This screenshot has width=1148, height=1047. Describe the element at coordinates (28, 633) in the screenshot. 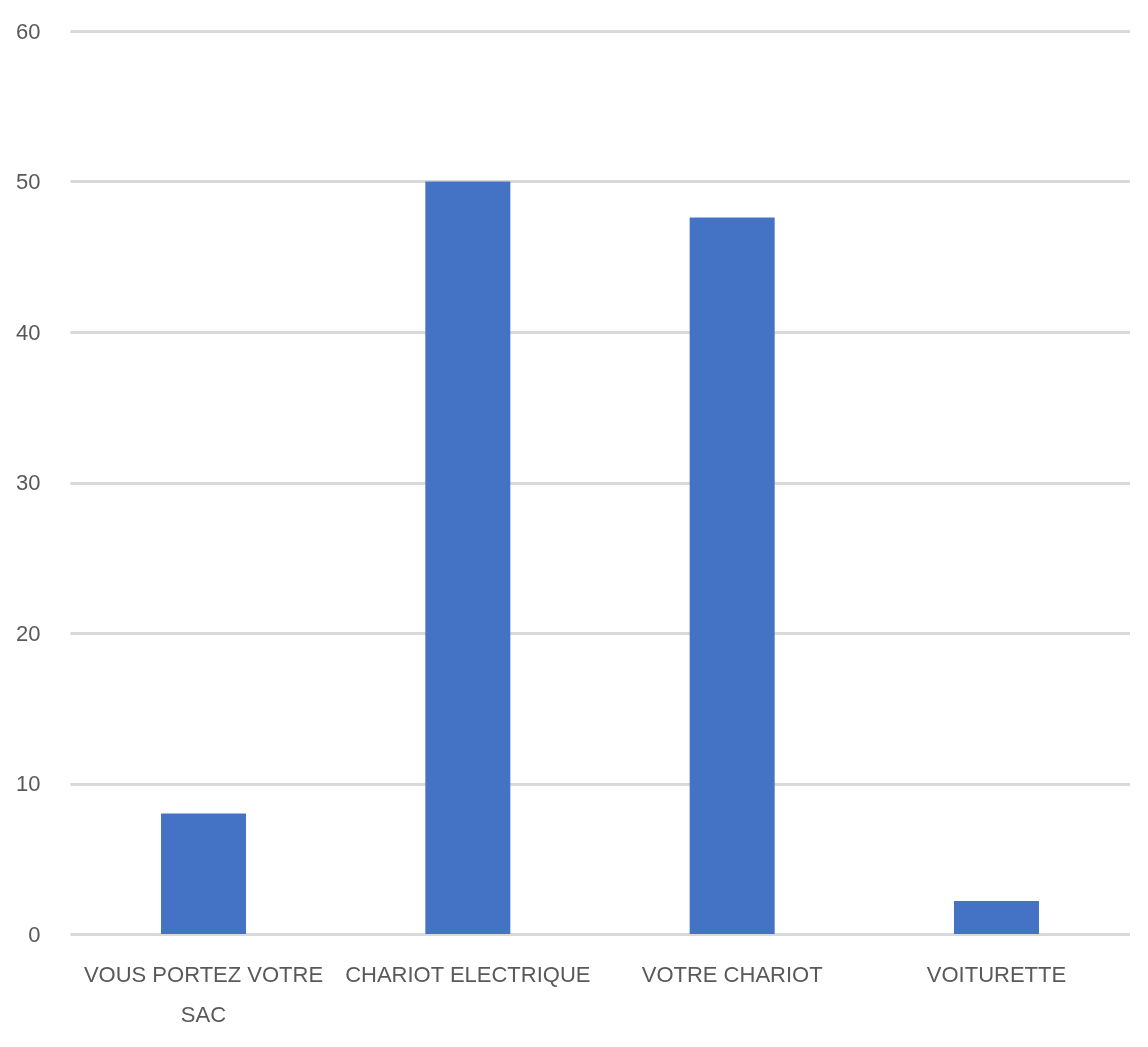

I see `y-tick-label: 20` at that location.